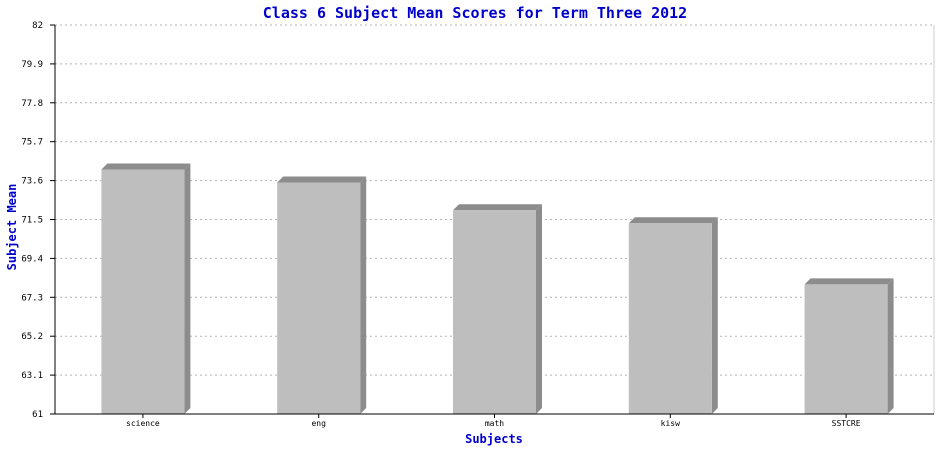 This screenshot has width=950, height=450. I want to click on x-tick-label: kisw, so click(670, 423).